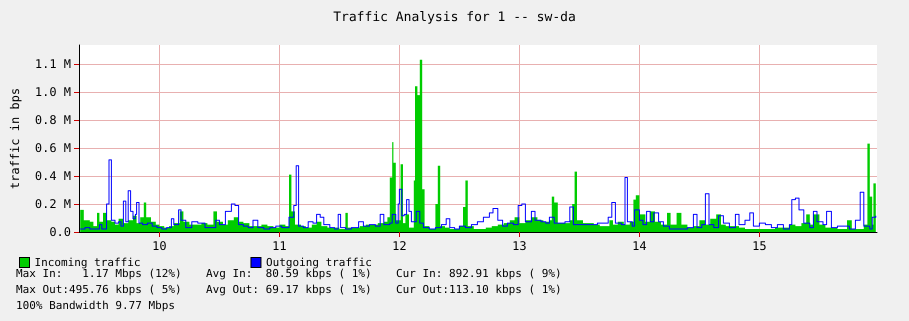 This screenshot has width=909, height=321. What do you see at coordinates (479, 273) in the screenshot?
I see `text: Cur In: 892.91 kbps ( 9%)` at bounding box center [479, 273].